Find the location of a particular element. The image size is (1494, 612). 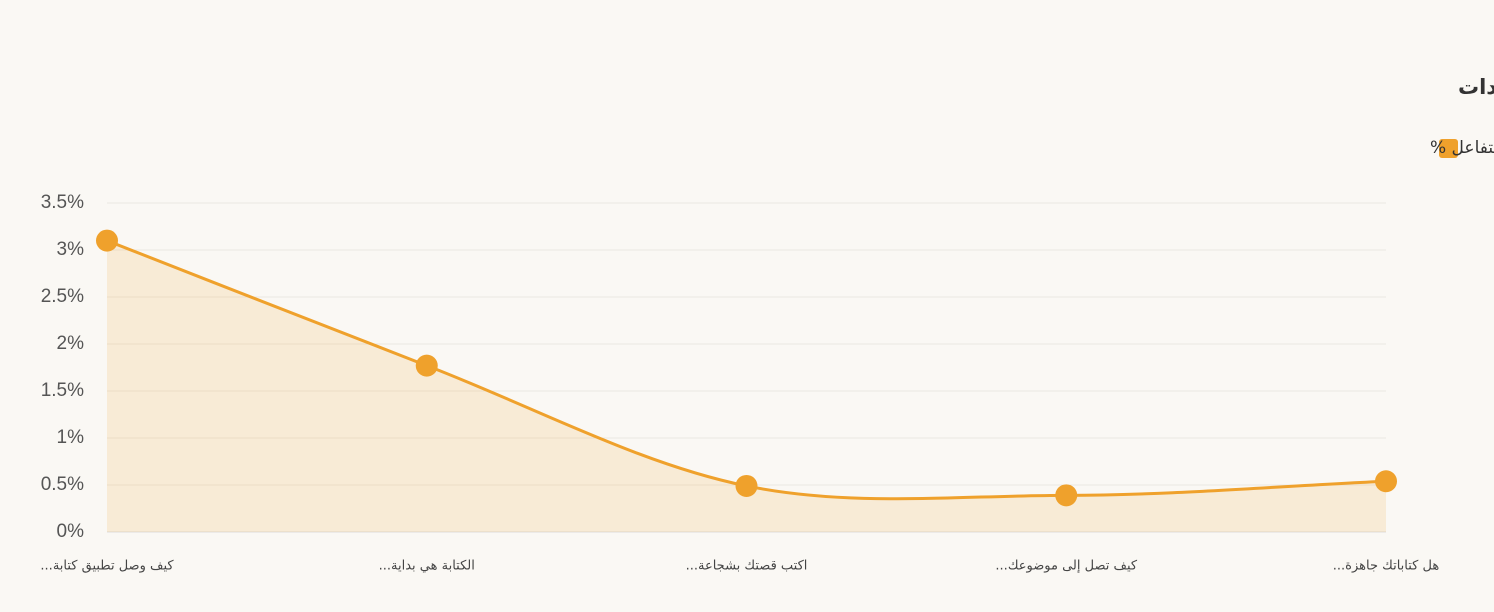

y-tick-label: 2.5% is located at coordinates (62, 296).